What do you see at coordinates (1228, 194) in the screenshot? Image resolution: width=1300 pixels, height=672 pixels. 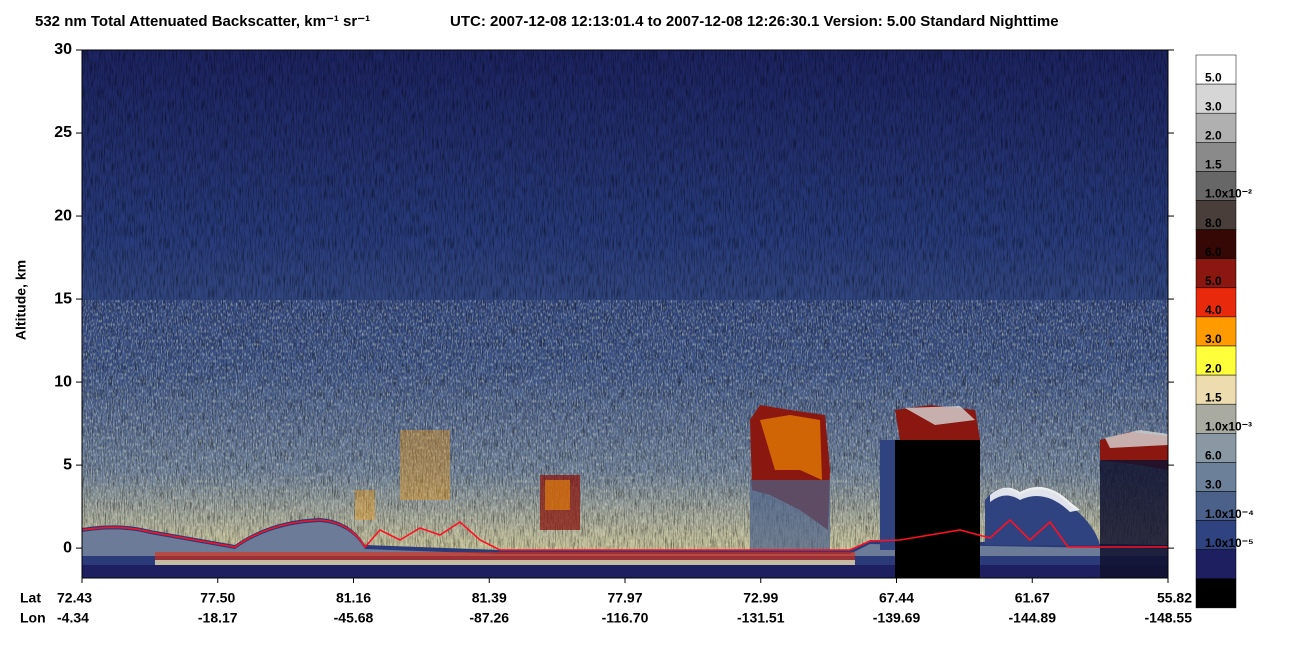 I see `colorbar-label: 1.0x10⁻²` at bounding box center [1228, 194].